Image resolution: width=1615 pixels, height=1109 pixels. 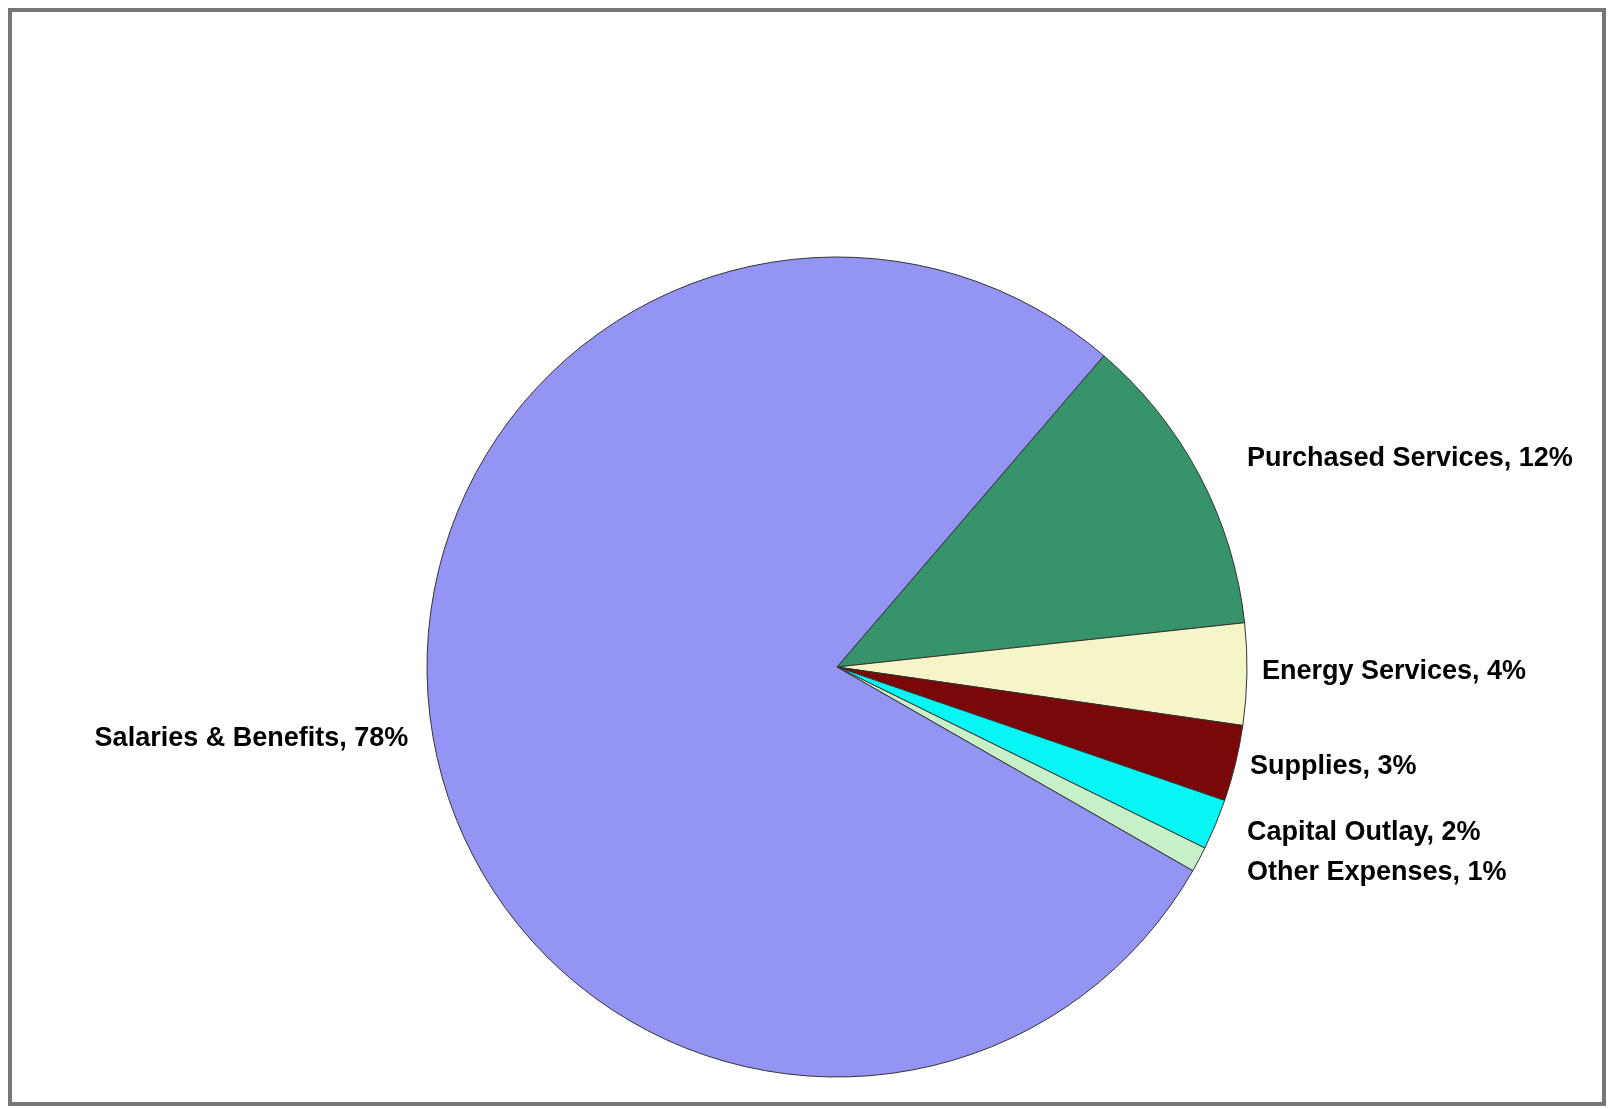 What do you see at coordinates (1410, 456) in the screenshot?
I see `slice-label: Purchased Services, 12%` at bounding box center [1410, 456].